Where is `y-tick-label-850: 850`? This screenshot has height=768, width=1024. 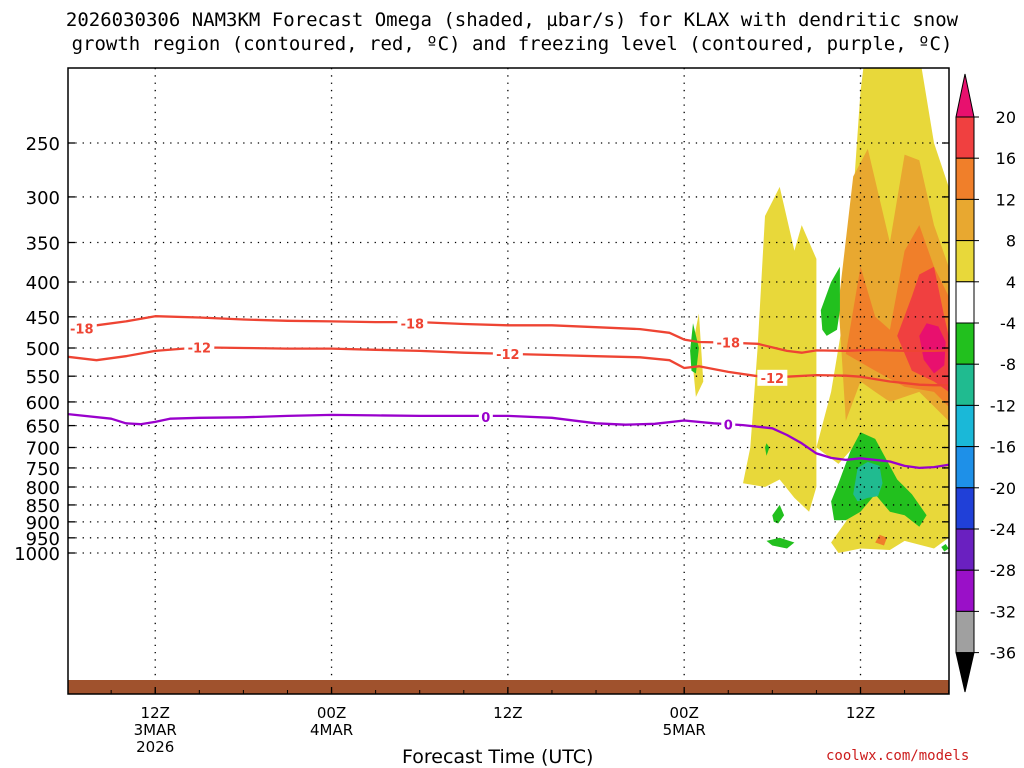 y-tick-label-850: 850 is located at coordinates (43, 506).